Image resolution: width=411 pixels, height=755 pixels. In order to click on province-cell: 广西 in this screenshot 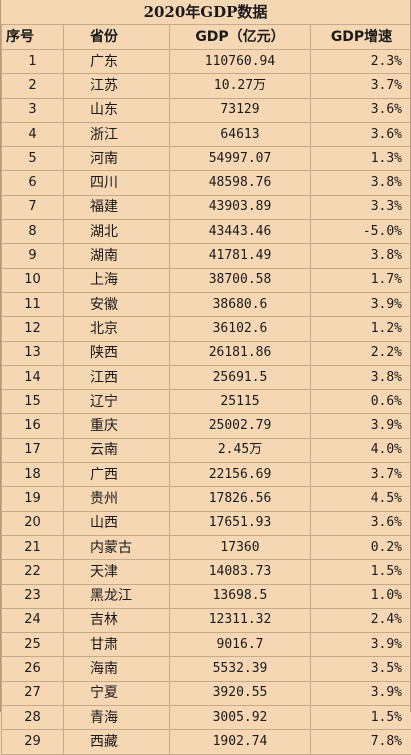, I will do `click(117, 475)`.